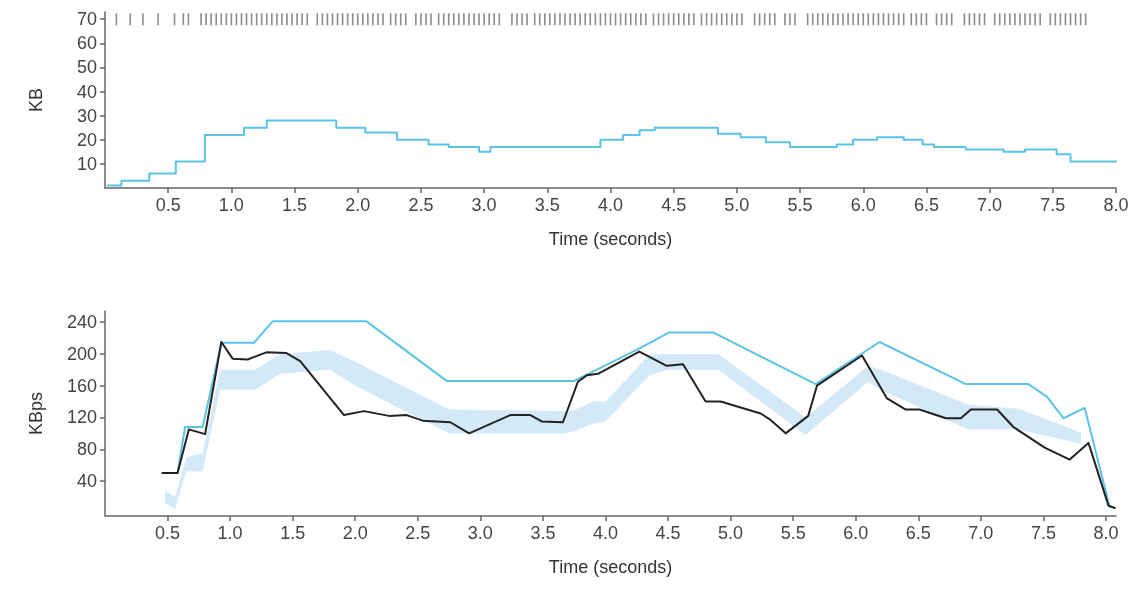 This screenshot has width=1137, height=589. Describe the element at coordinates (81, 353) in the screenshot. I see `y-tick-label: 200` at that location.